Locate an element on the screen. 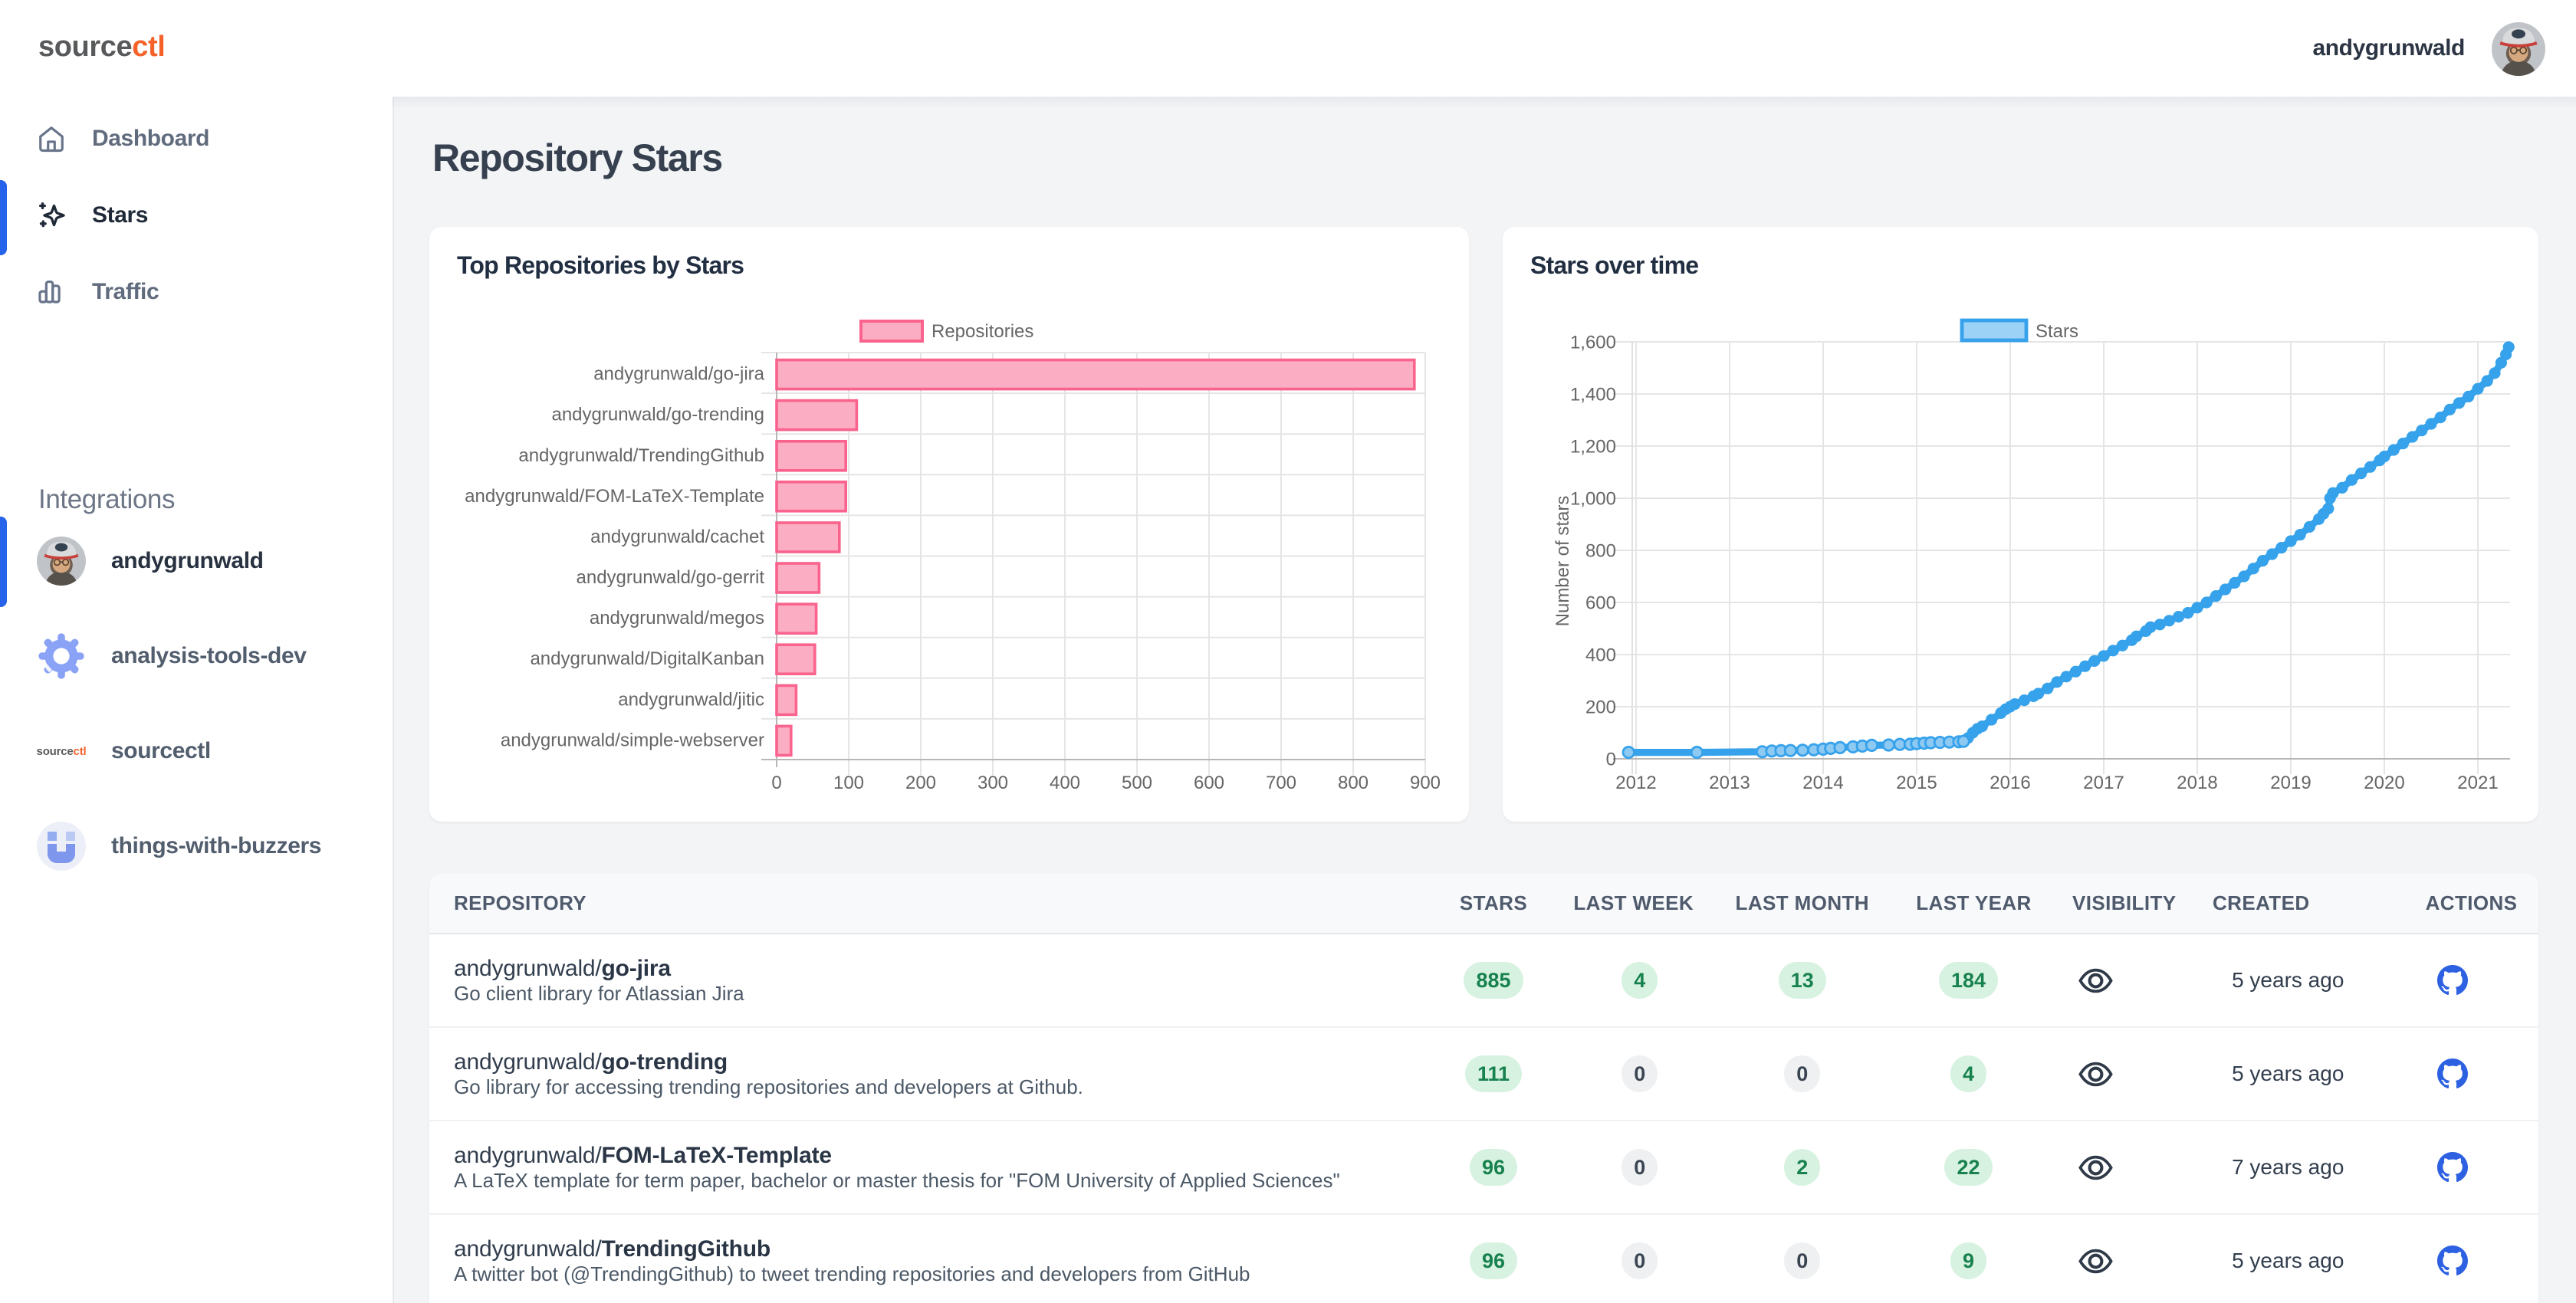 The width and height of the screenshot is (2576, 1303). svg-text: 2020 is located at coordinates (2384, 783).